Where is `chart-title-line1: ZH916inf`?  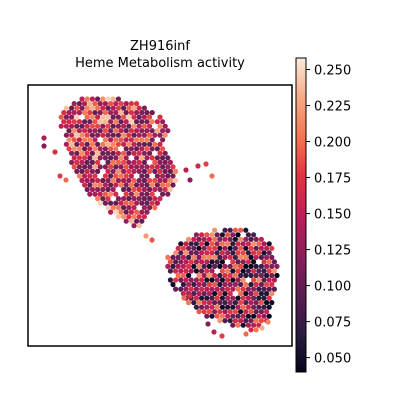
chart-title-line1: ZH916inf is located at coordinates (160, 46).